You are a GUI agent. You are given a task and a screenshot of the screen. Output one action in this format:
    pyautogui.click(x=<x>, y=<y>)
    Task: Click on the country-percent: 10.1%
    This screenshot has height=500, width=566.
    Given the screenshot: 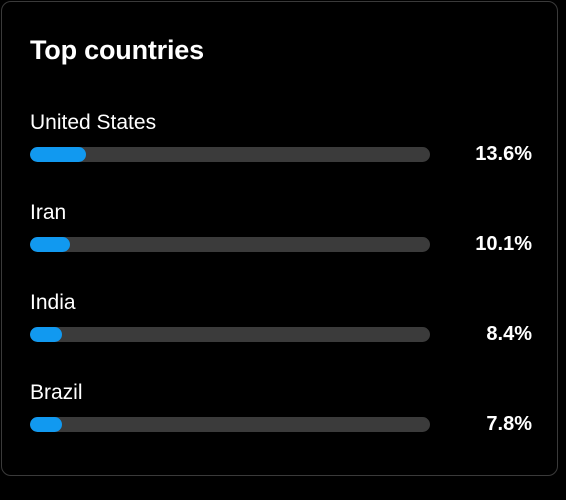 What is the action you would take?
    pyautogui.click(x=503, y=244)
    